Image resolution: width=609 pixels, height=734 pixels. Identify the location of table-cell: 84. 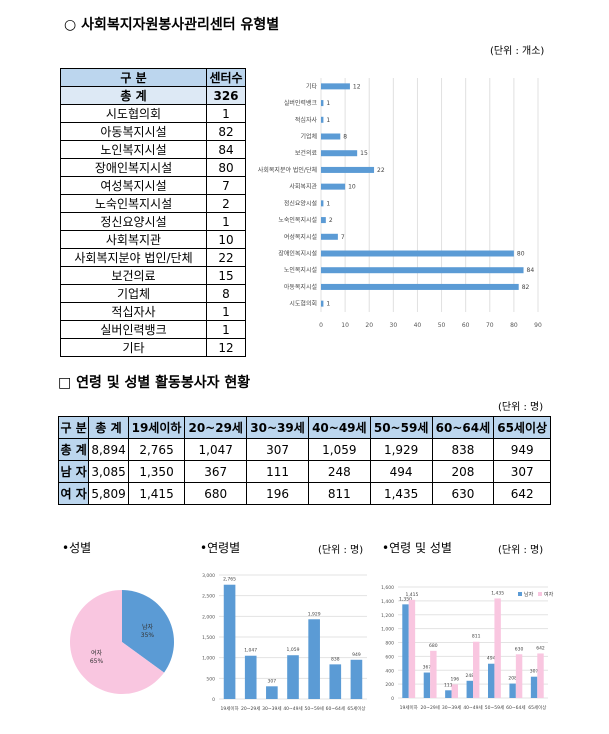
(226, 149).